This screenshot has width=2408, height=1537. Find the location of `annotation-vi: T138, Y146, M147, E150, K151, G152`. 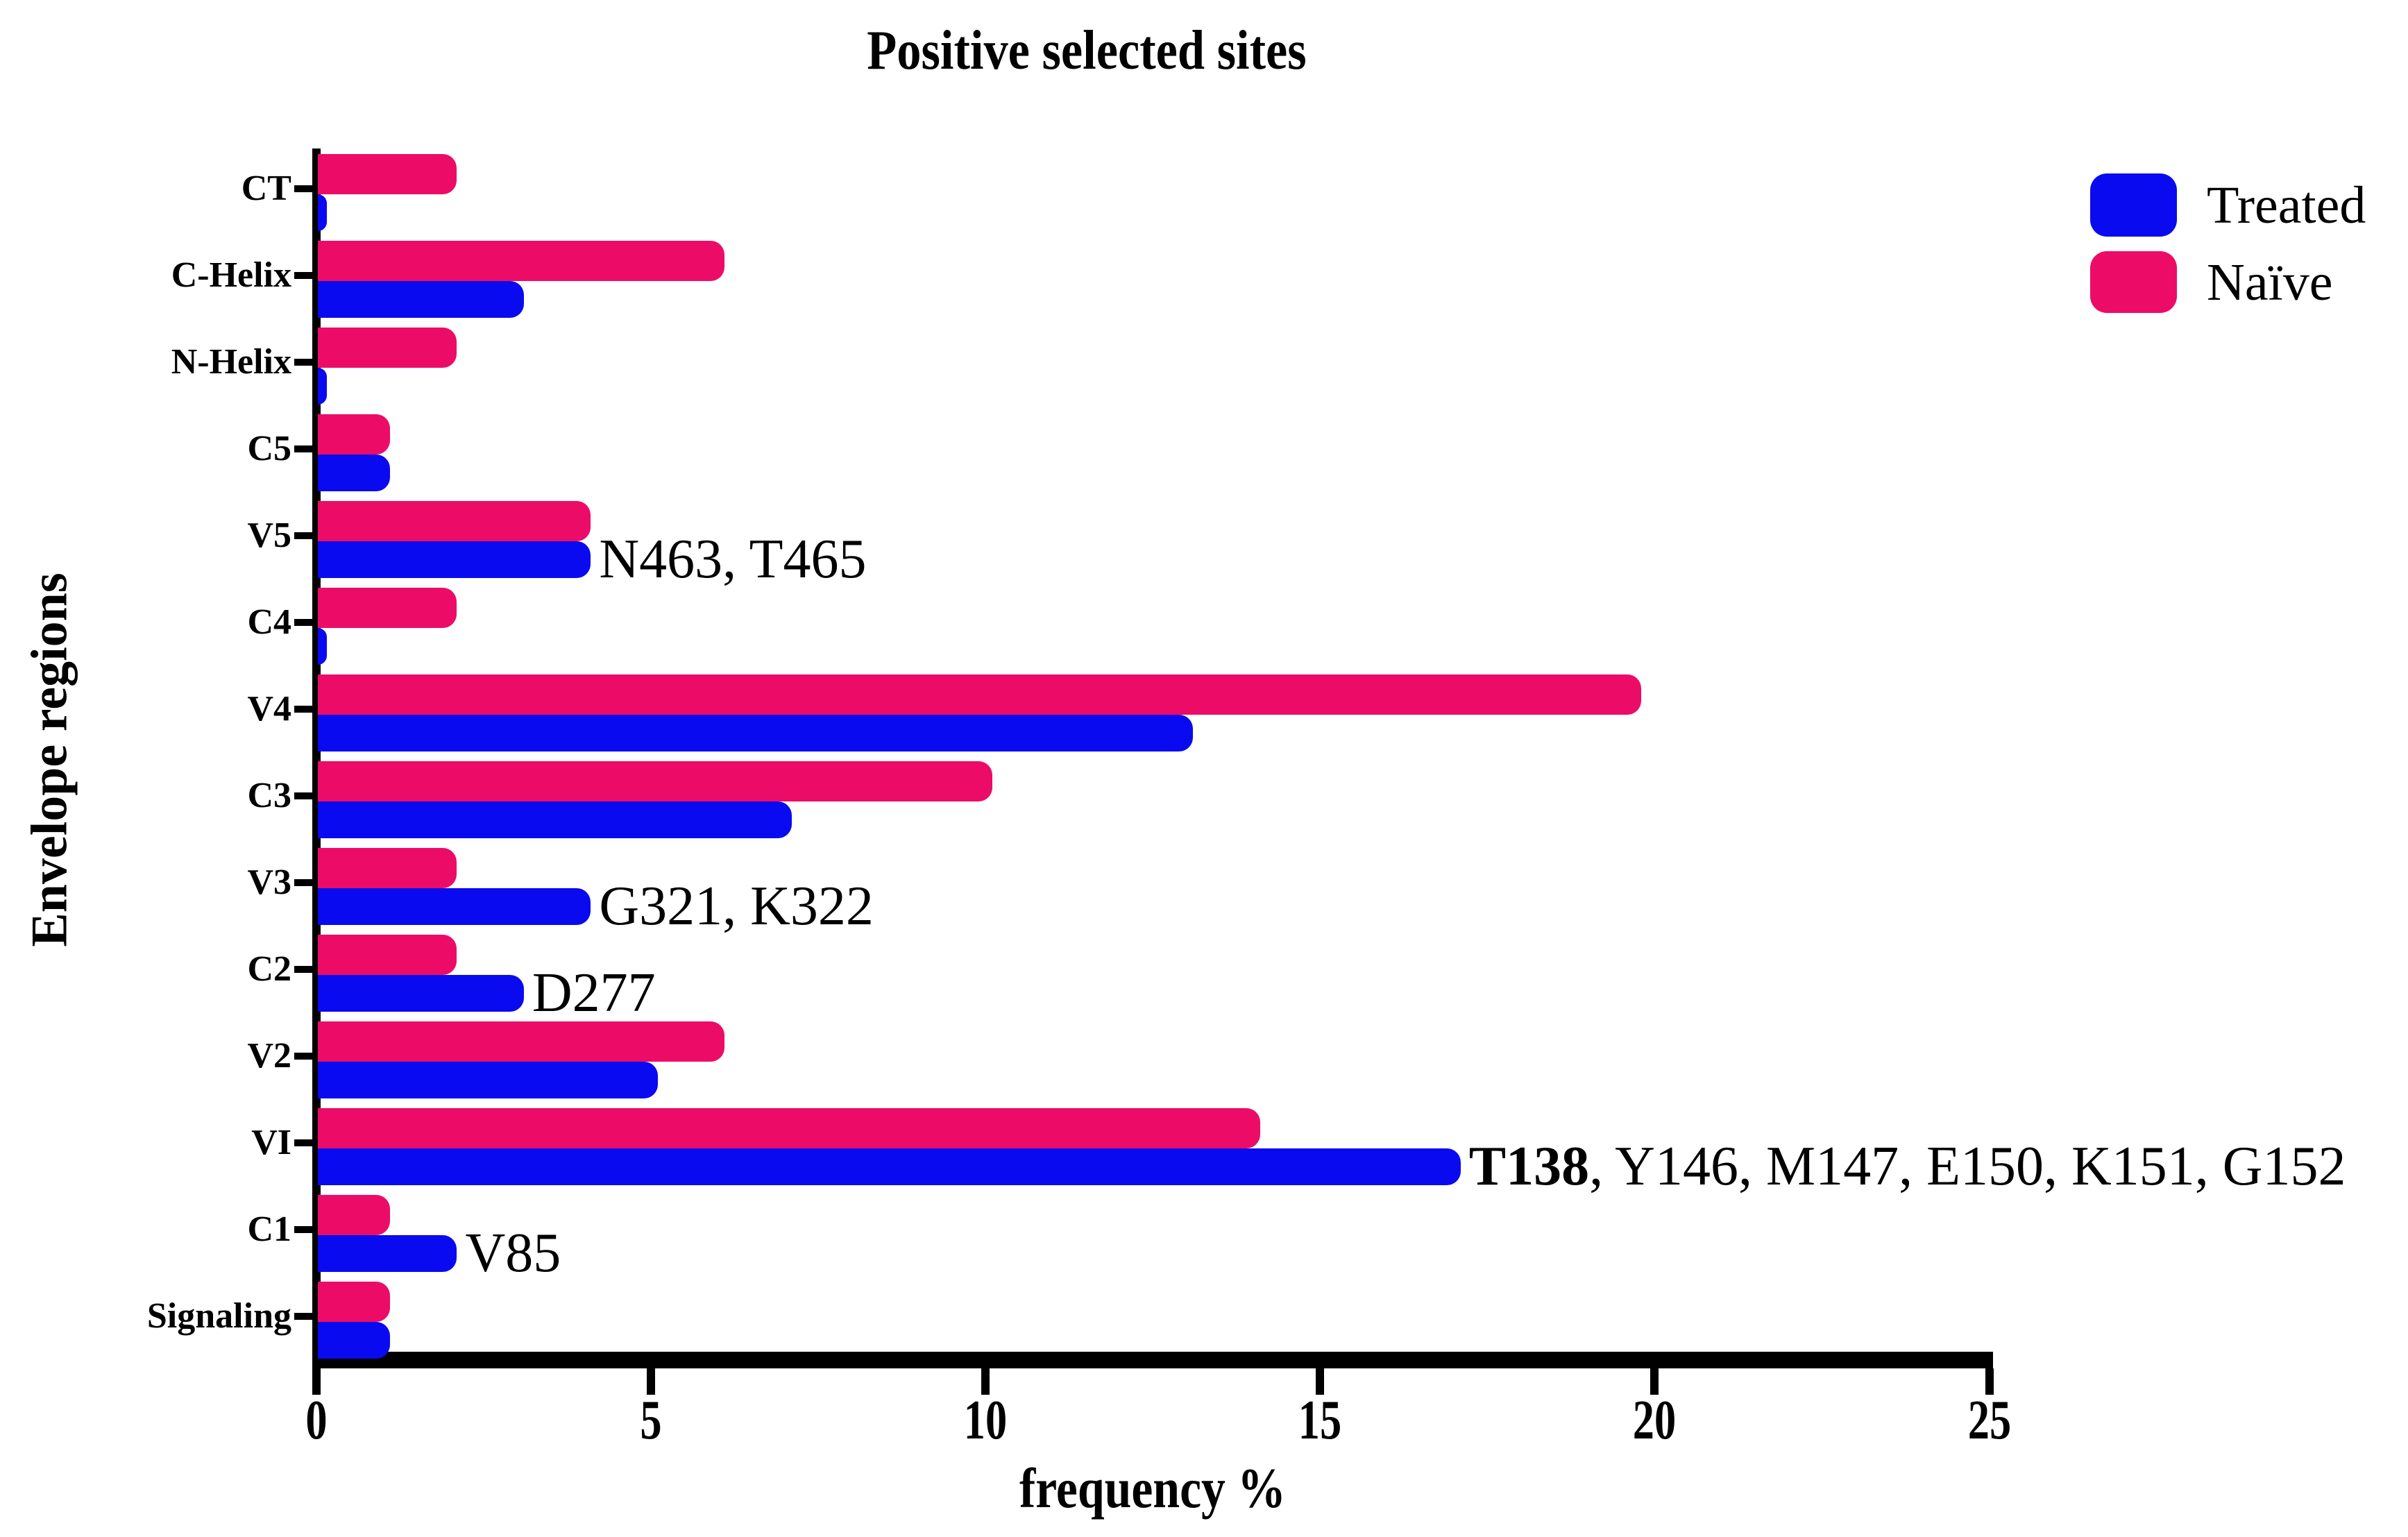

annotation-vi: T138, Y146, M147, E150, K151, G152 is located at coordinates (1907, 1166).